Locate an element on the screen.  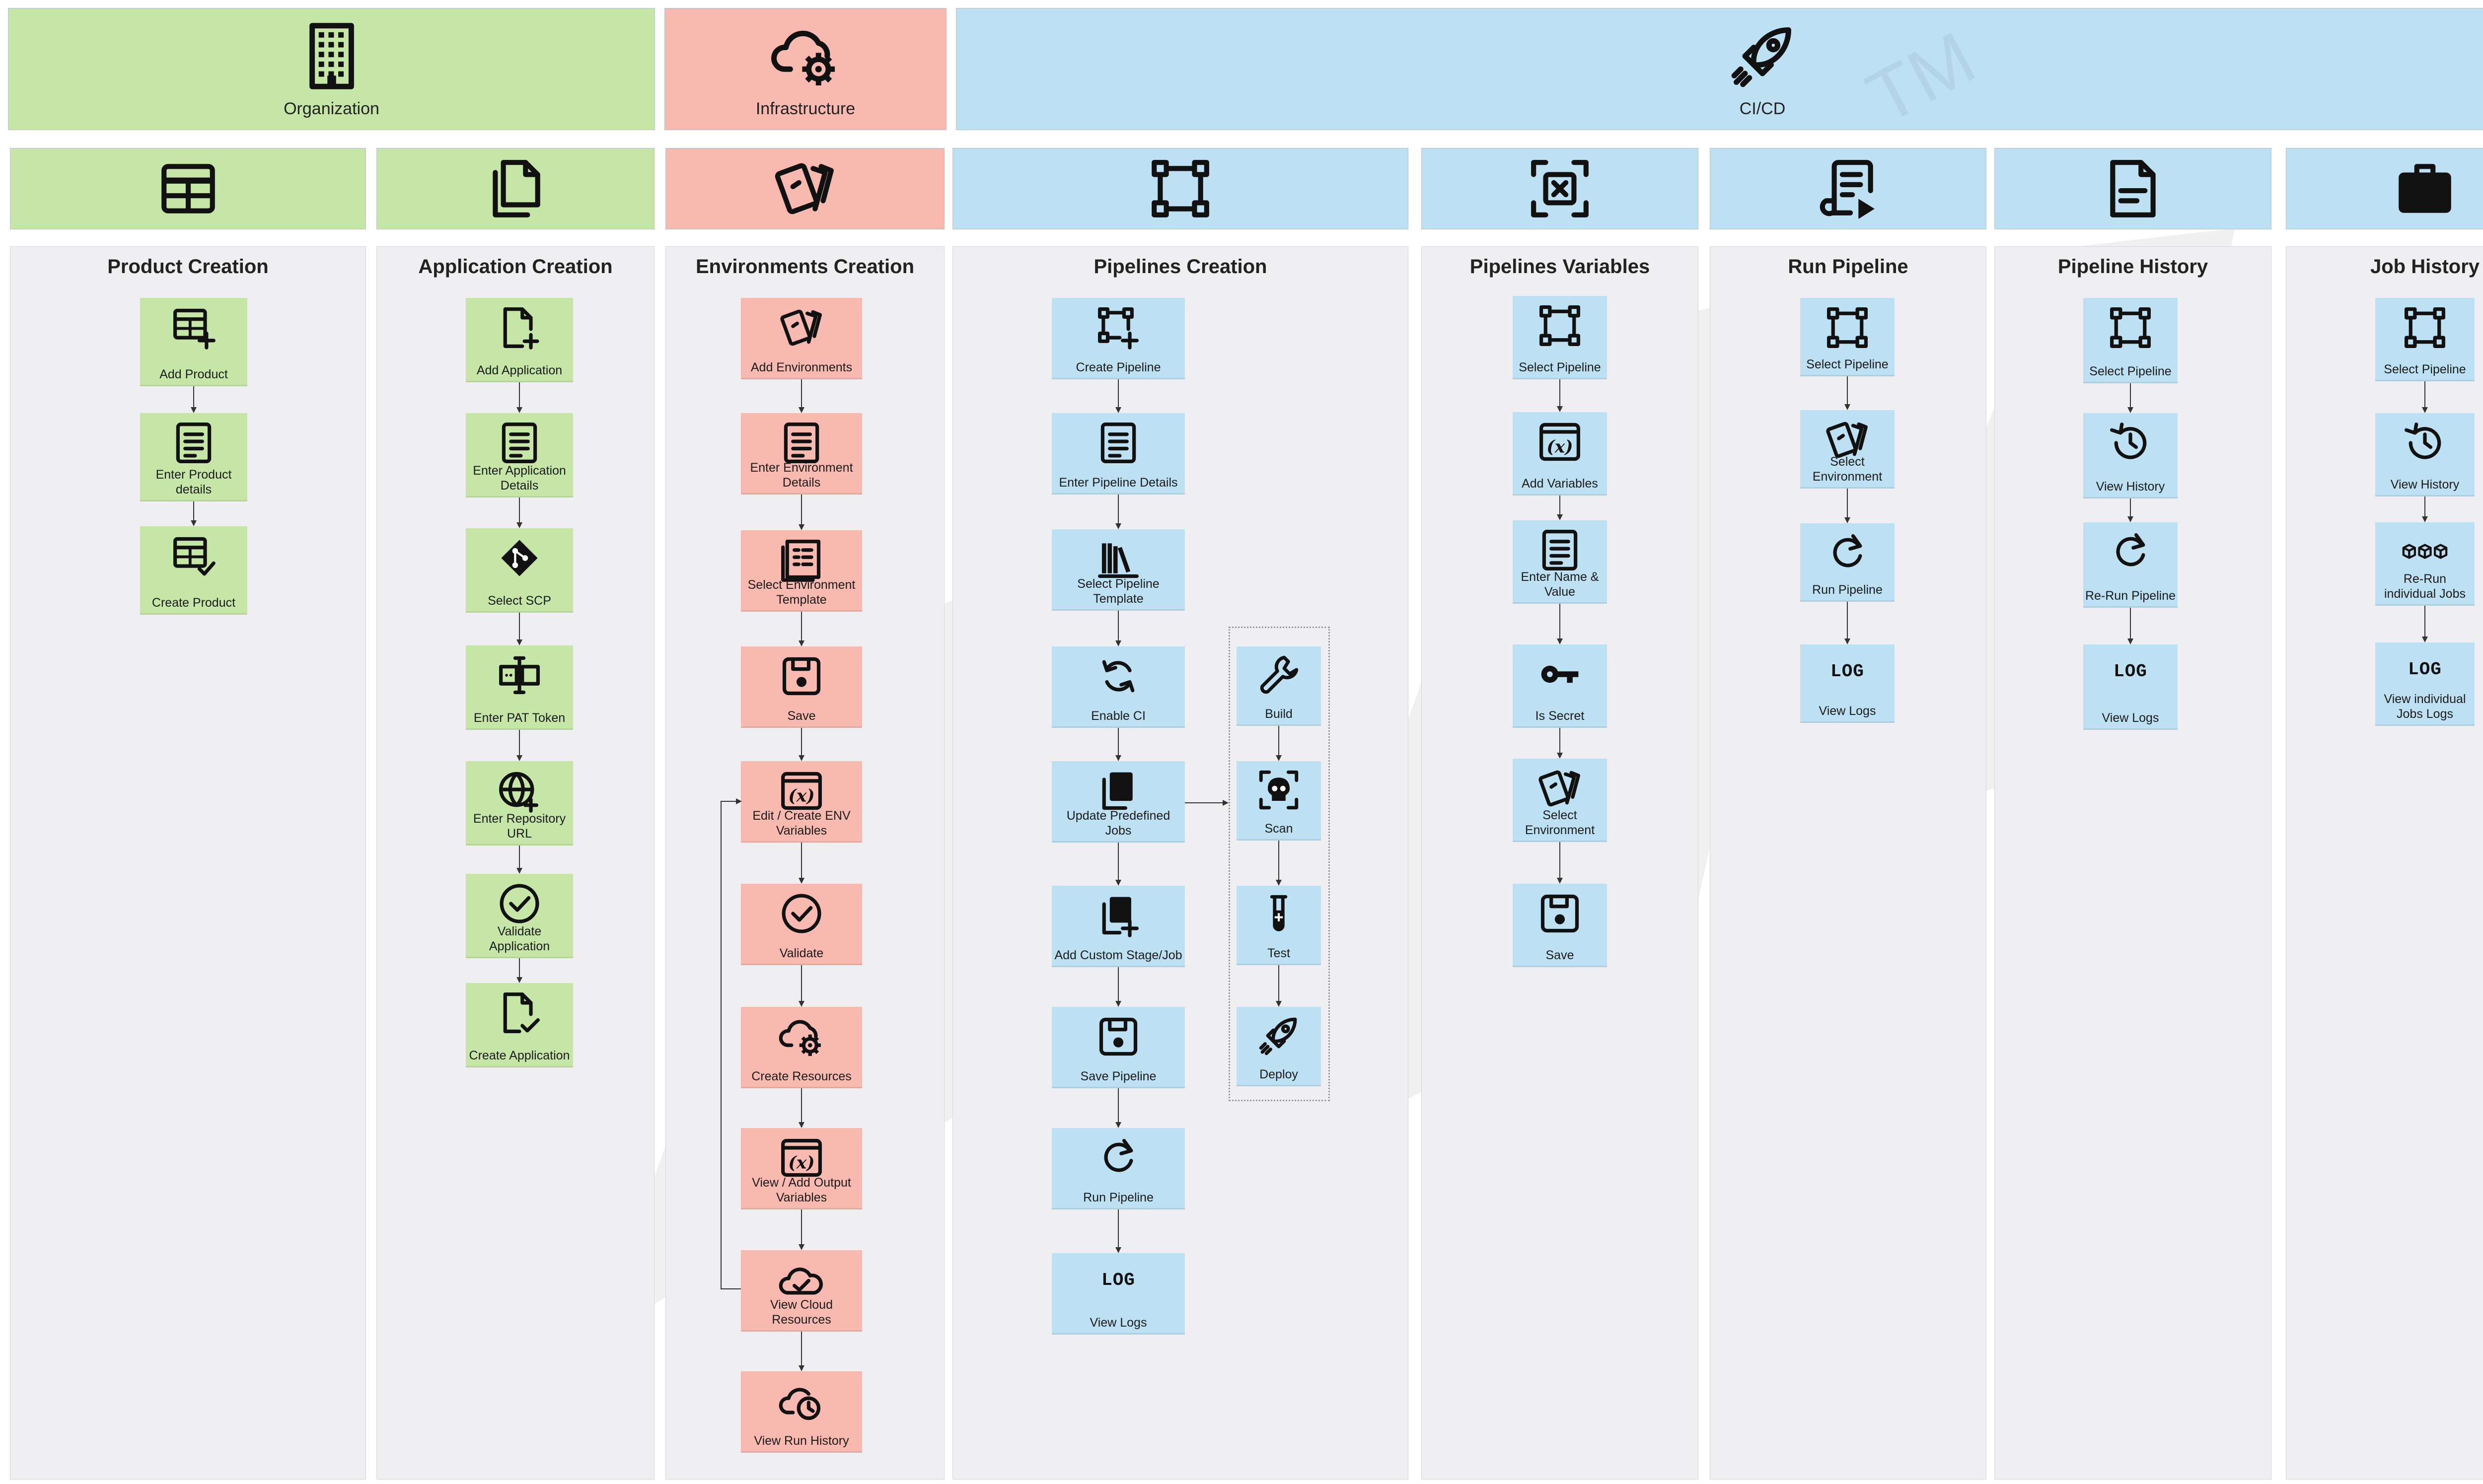
step-label: Enter Application Details is located at coordinates (519, 478).